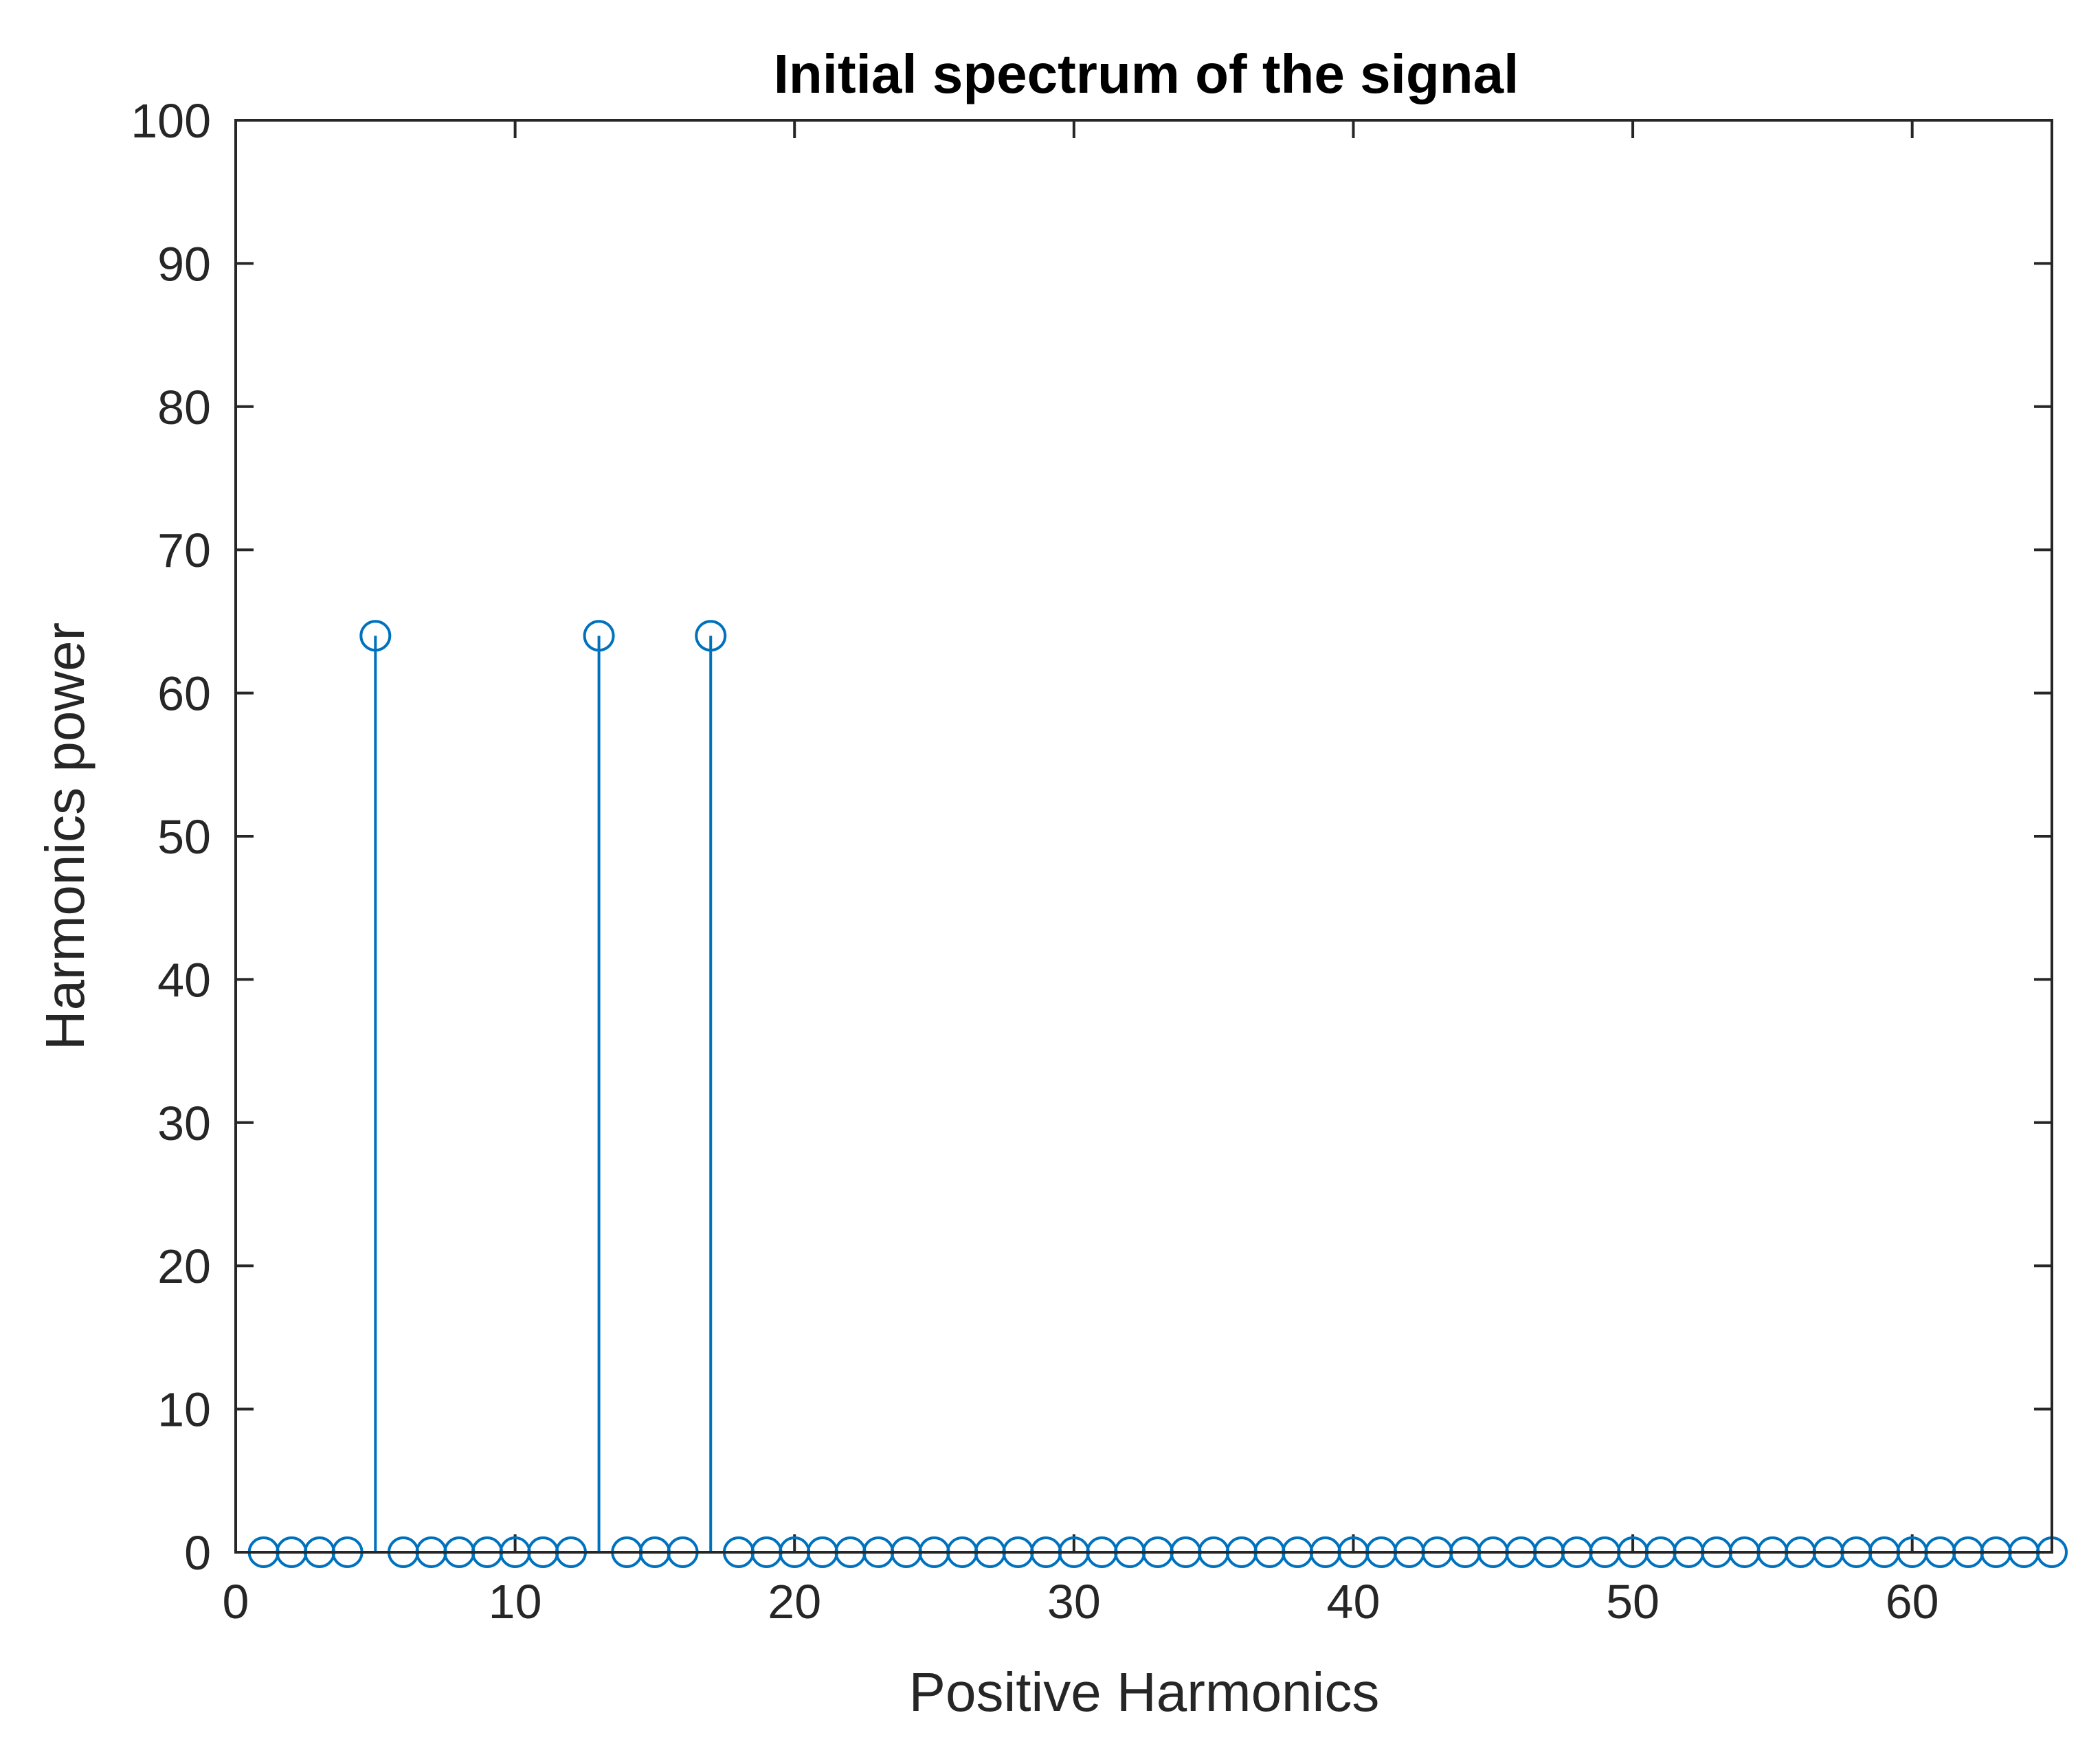  I want to click on x-tick-label-10: 10, so click(515, 1602).